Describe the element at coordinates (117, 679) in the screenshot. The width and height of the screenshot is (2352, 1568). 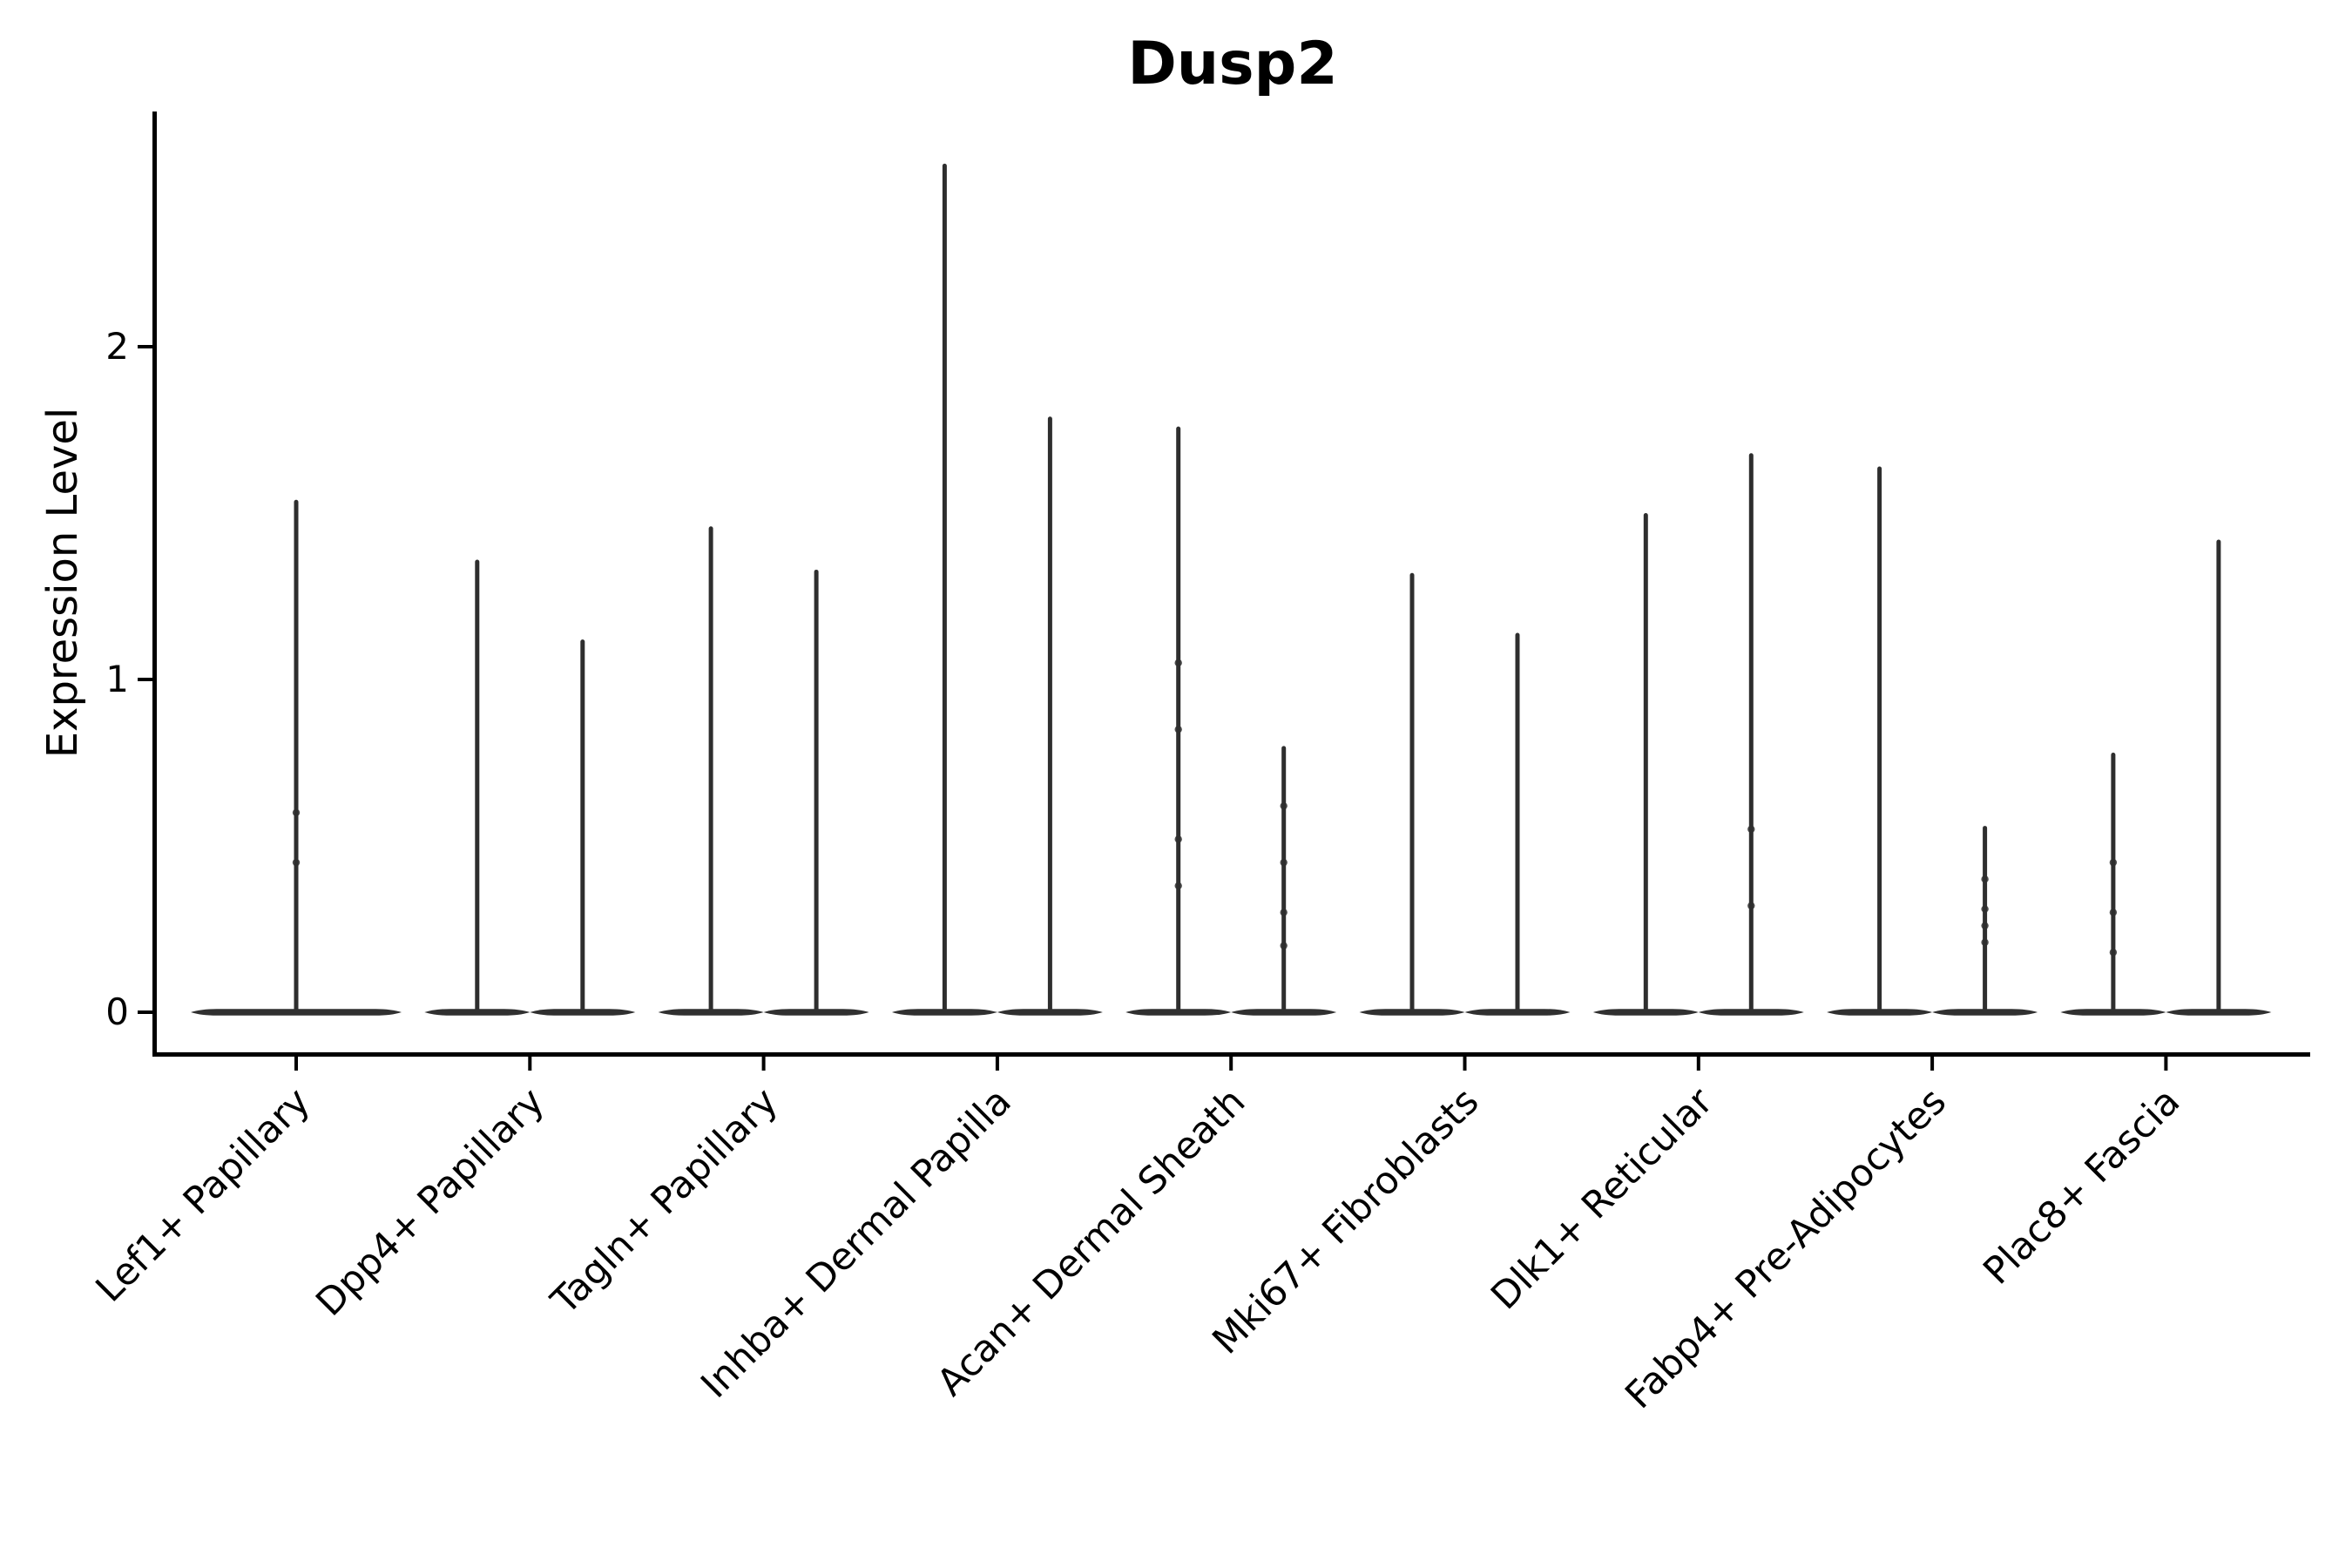
I see `y-tick-label: 1` at that location.